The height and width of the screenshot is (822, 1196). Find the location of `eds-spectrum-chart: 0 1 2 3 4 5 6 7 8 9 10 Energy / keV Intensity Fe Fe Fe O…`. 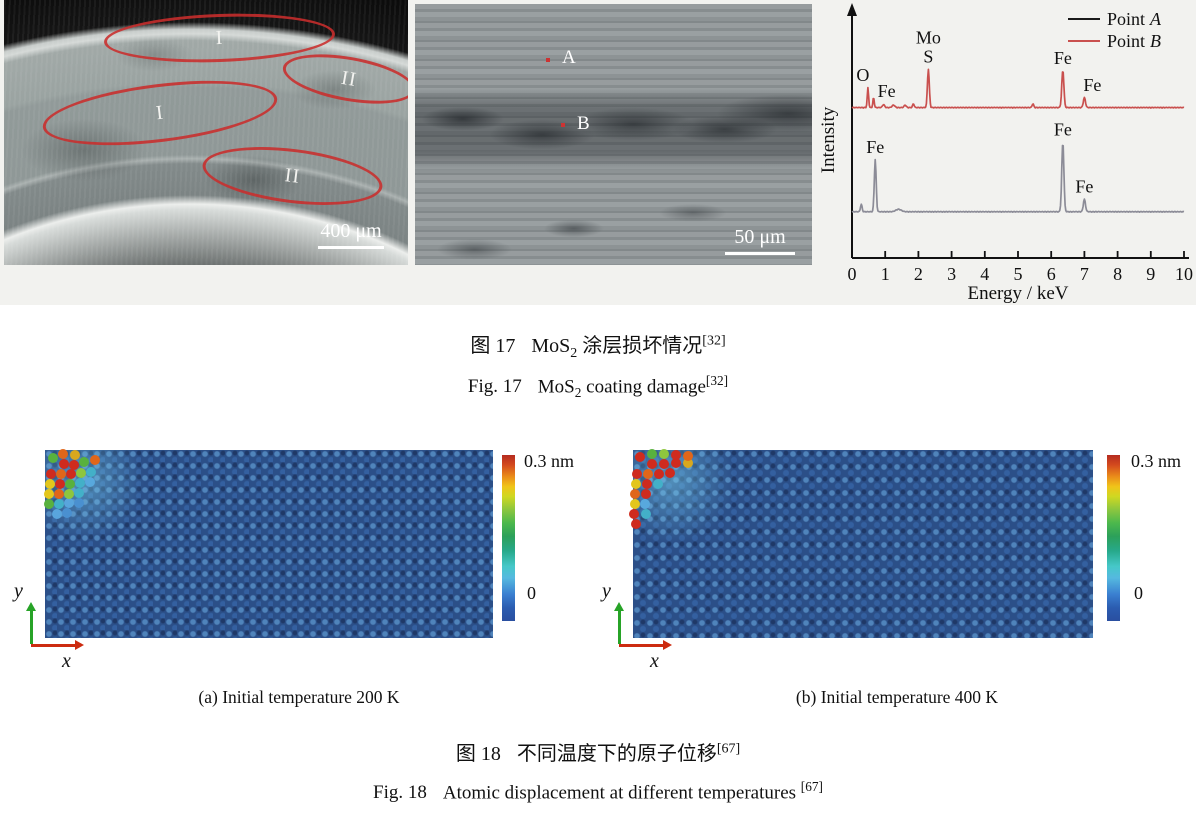

eds-spectrum-chart: 0 1 2 3 4 5 6 7 8 9 10 Energy / keV Intensity Fe Fe Fe O… is located at coordinates (1008, 152).